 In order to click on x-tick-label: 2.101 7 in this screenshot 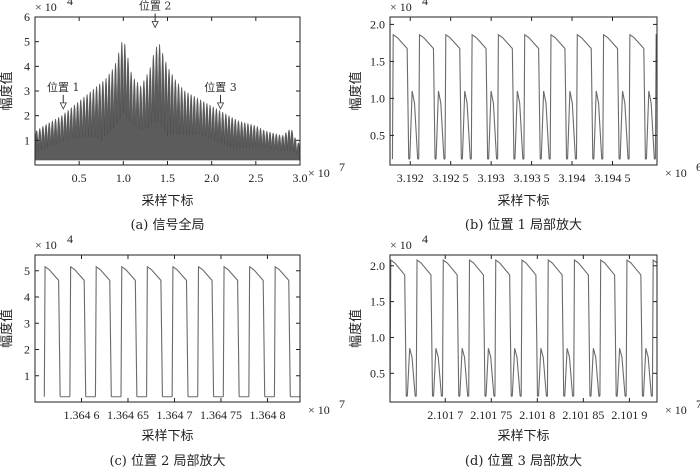, I will do `click(445, 415)`.